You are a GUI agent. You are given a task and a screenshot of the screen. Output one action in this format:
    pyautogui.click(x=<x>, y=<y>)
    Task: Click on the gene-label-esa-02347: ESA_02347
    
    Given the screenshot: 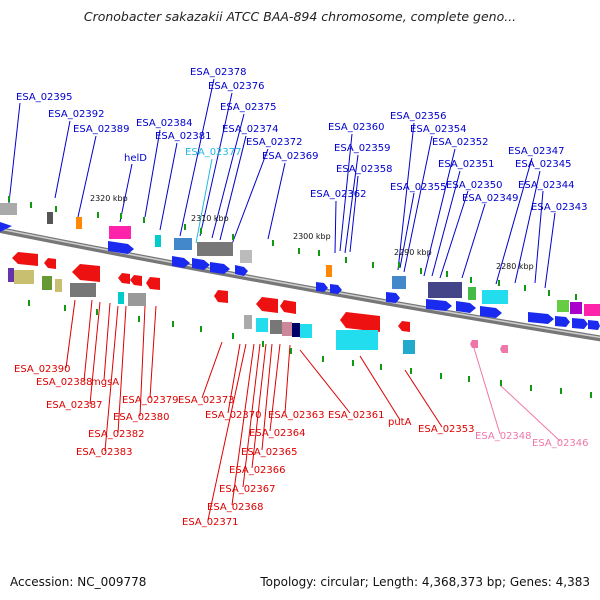 What is the action you would take?
    pyautogui.click(x=536, y=151)
    